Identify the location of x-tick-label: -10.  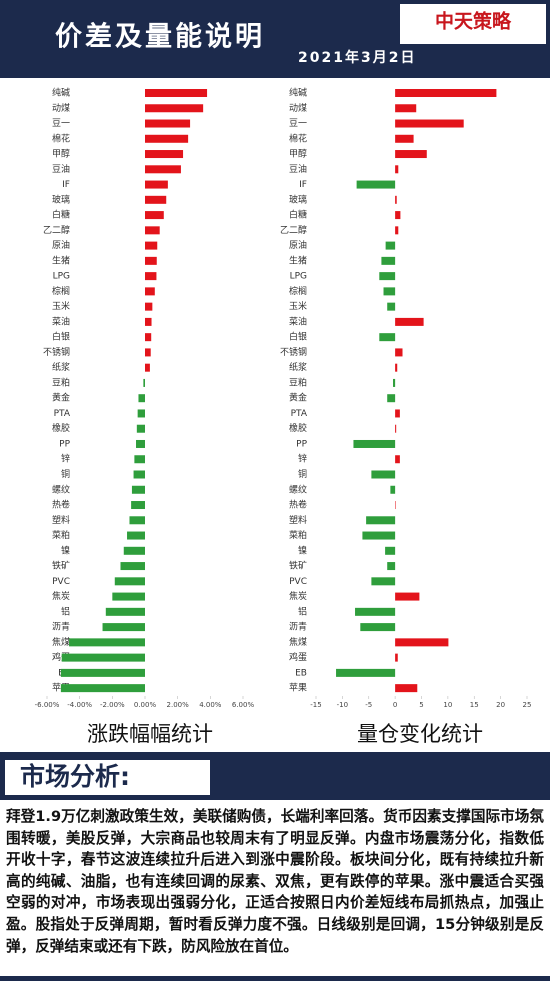
(342, 705).